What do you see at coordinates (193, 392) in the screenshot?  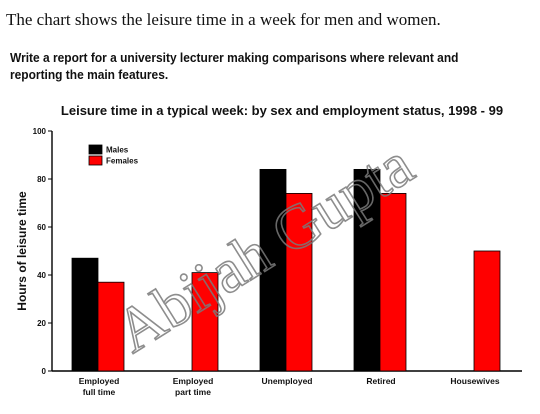 I see `x-category-label: part time` at bounding box center [193, 392].